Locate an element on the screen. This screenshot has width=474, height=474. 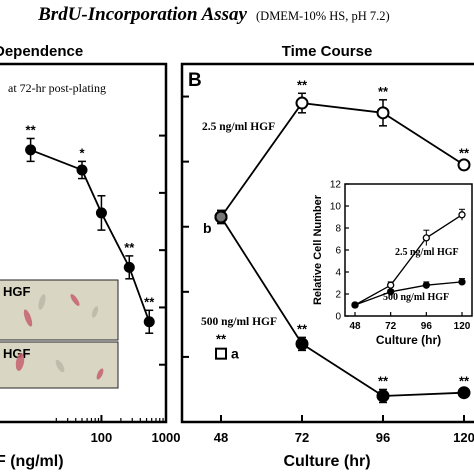
point-label-b: b is located at coordinates (207, 228).